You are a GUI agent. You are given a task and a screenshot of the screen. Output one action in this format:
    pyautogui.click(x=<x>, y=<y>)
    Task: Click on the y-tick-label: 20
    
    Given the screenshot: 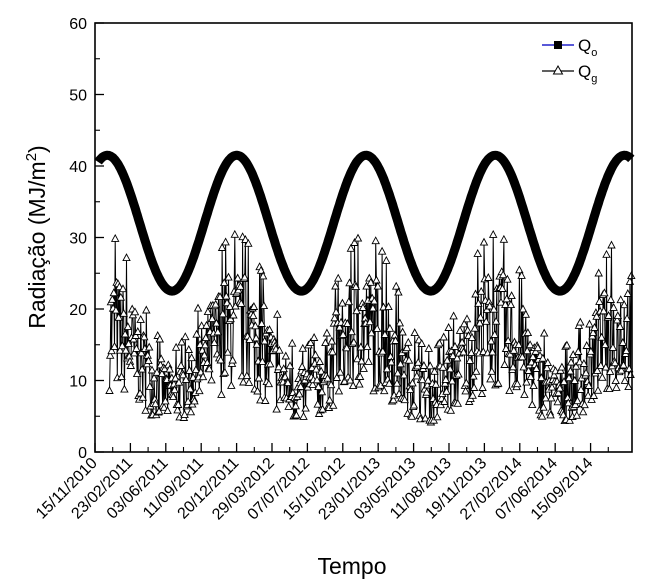 What is the action you would take?
    pyautogui.click(x=78, y=310)
    